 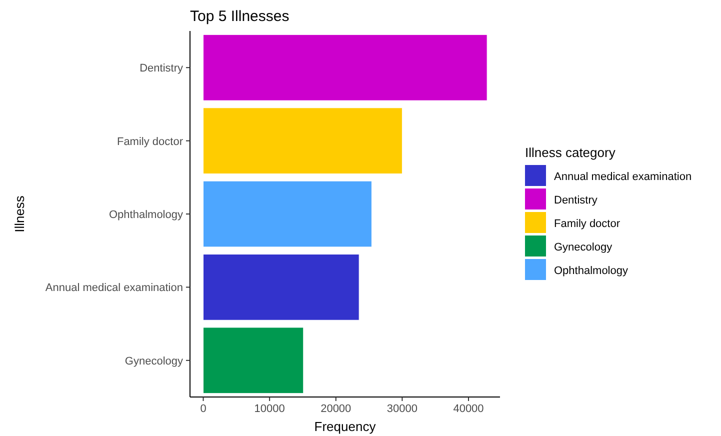 I want to click on x-tick-label: 0, so click(x=203, y=409).